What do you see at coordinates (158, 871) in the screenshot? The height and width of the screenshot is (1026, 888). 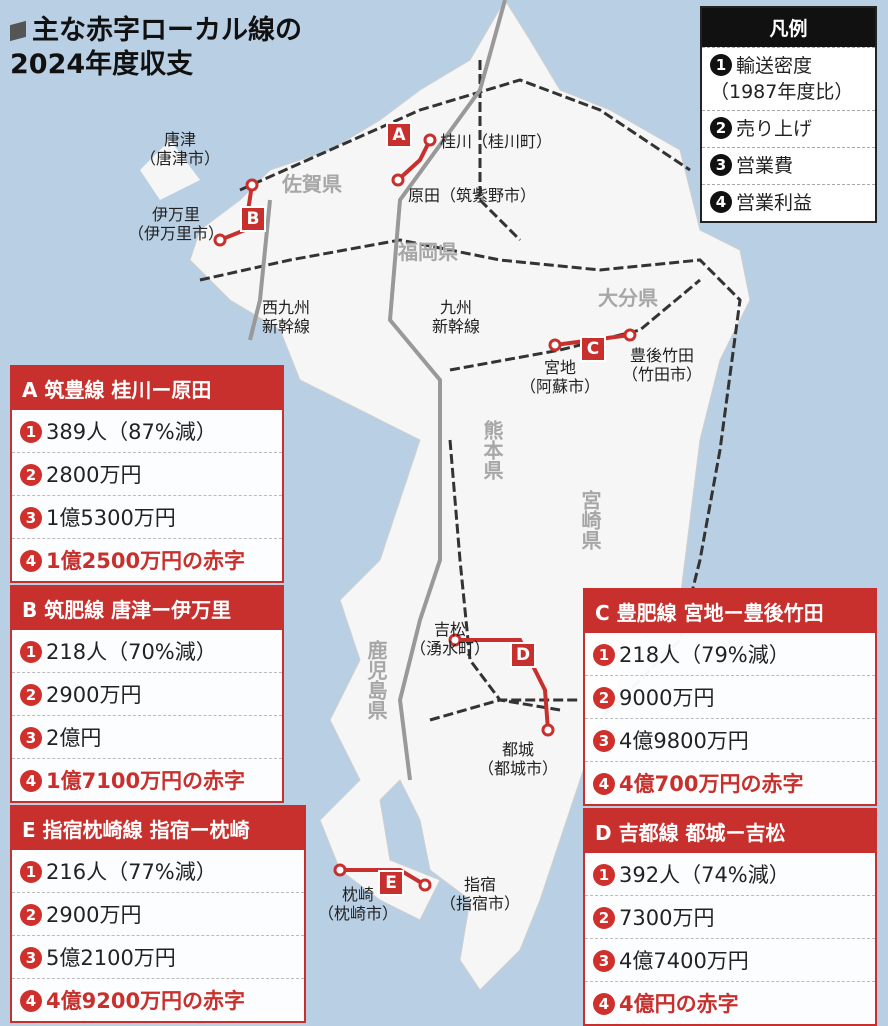 I see `panel-row: 1 216人（77%減）` at bounding box center [158, 871].